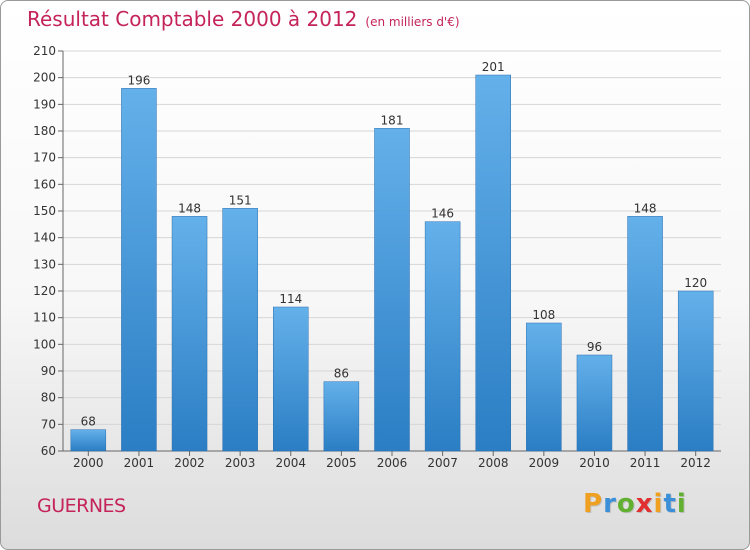 This screenshot has height=550, width=750. What do you see at coordinates (240, 463) in the screenshot?
I see `x-tick-label: 2003` at bounding box center [240, 463].